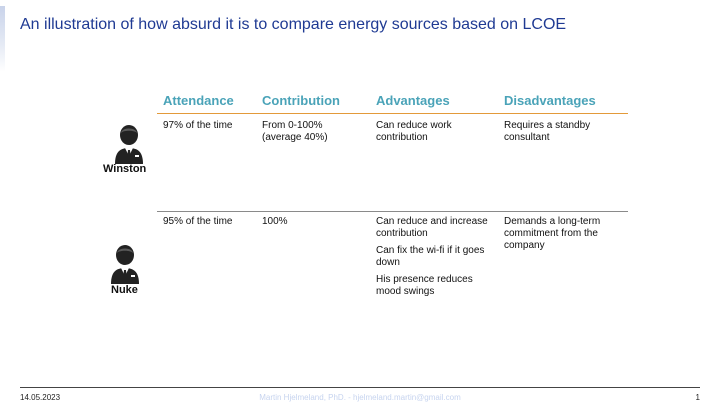  I want to click on cell-contribution-winston: From 0-100% (average 40%), so click(314, 132).